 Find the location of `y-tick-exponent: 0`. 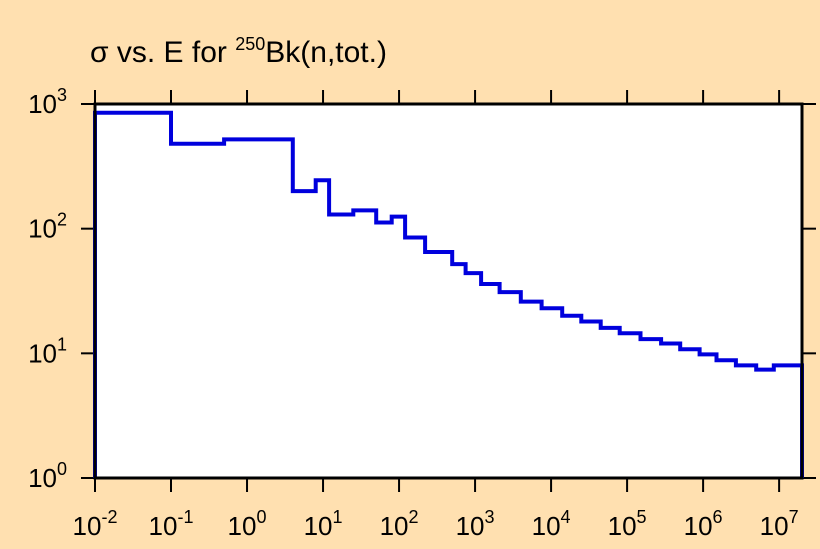

y-tick-exponent: 0 is located at coordinates (62, 469).